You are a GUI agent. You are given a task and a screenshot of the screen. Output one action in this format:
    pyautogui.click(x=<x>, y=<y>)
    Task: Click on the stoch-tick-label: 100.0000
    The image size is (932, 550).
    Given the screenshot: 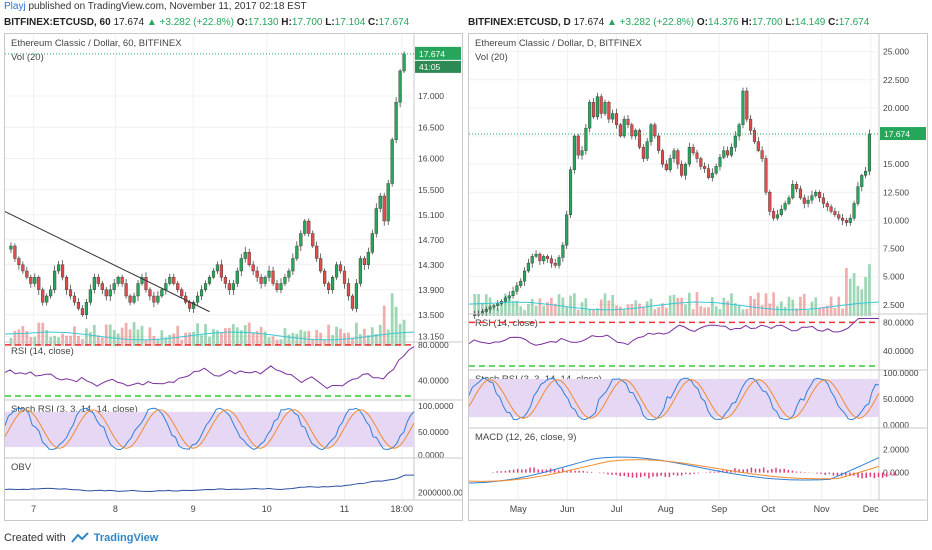 What is the action you would take?
    pyautogui.click(x=436, y=406)
    